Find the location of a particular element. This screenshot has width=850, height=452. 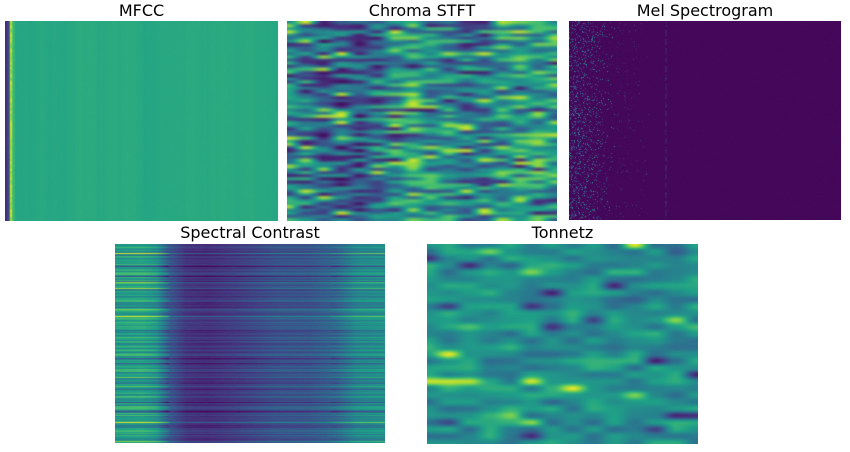

panel-title-chroma-stft: Chroma STFT is located at coordinates (422, 10).